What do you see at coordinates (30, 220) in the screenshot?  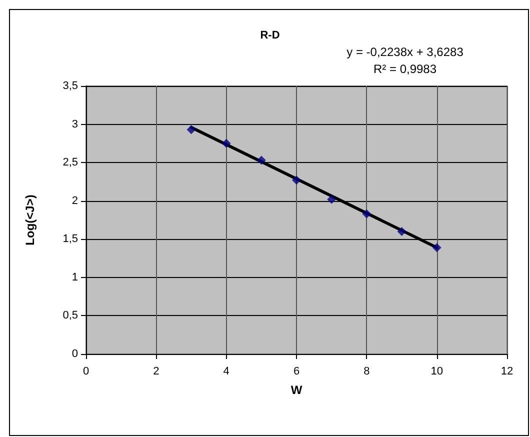 I see `y-axis-title: Log(<J>)` at bounding box center [30, 220].